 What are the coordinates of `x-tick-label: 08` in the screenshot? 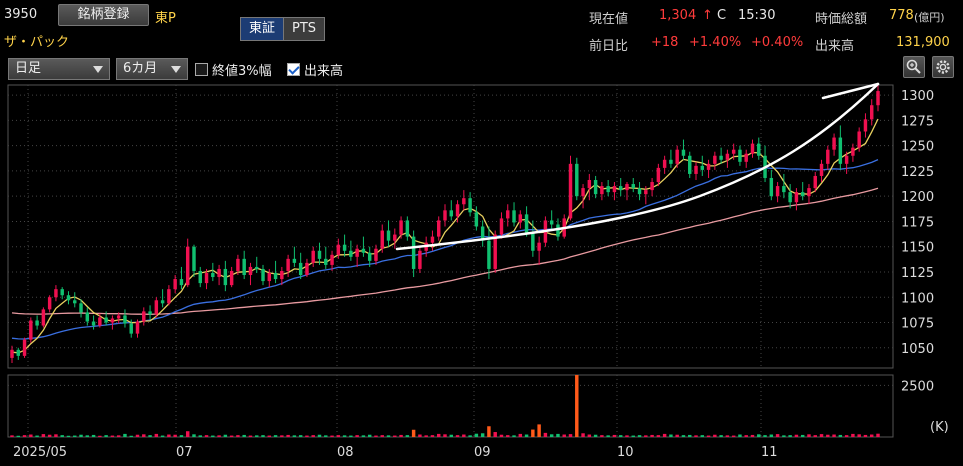 It's located at (345, 452).